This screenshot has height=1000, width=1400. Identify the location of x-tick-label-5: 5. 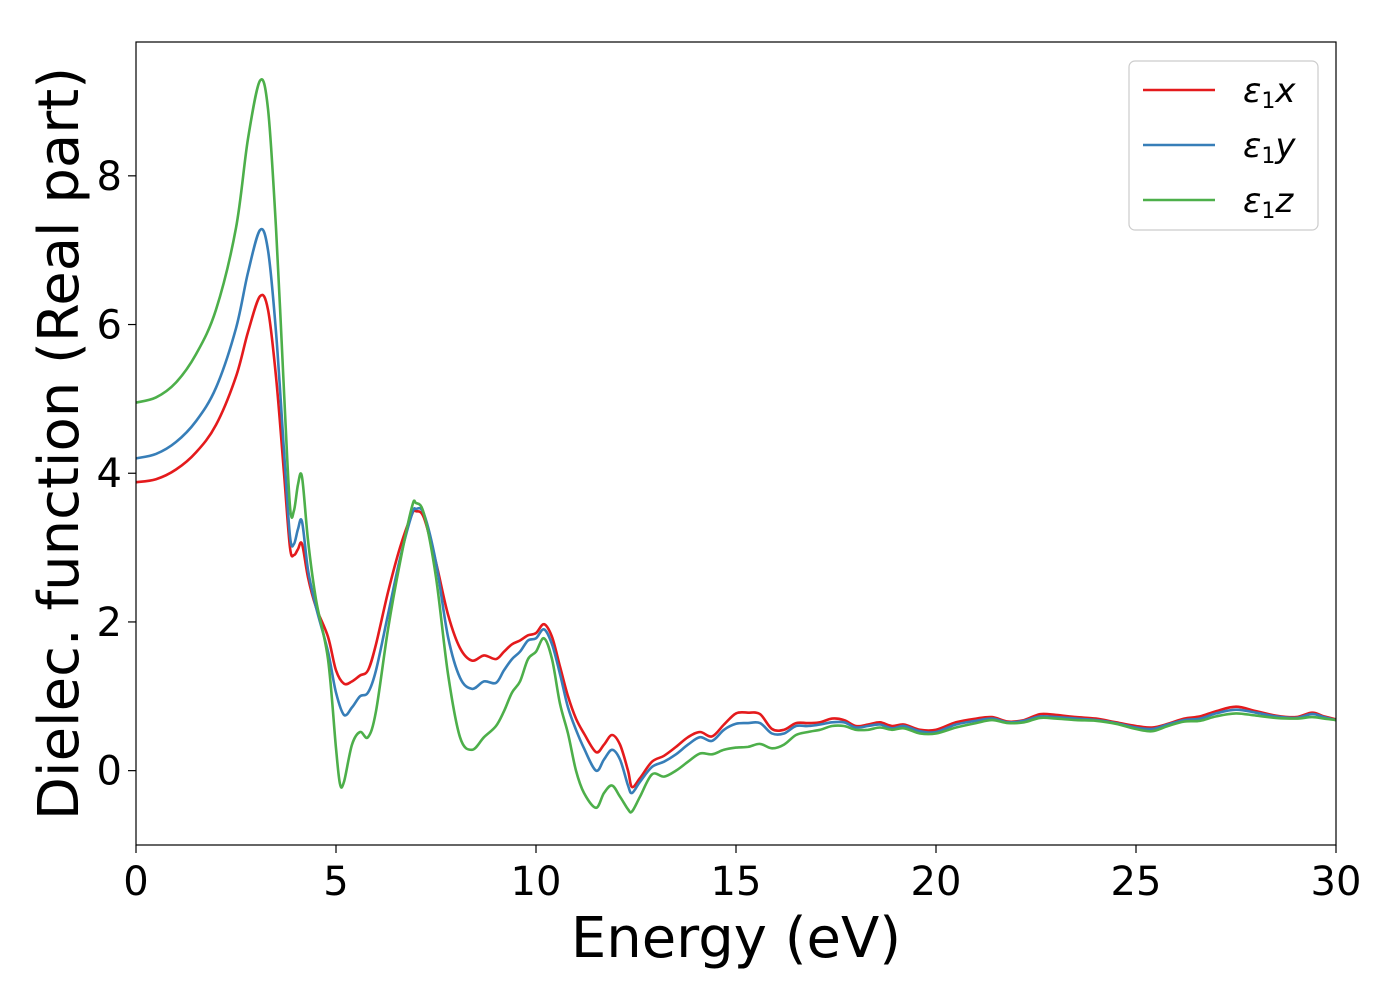
(335, 882).